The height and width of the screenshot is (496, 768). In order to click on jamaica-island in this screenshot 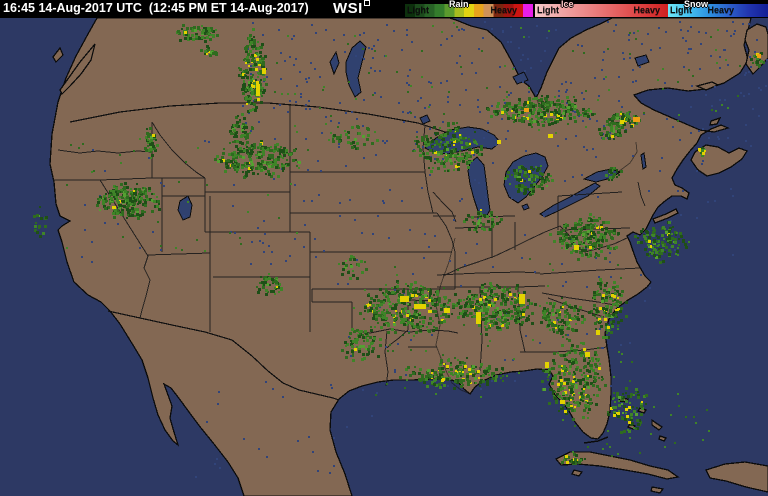, I will do `click(657, 490)`.